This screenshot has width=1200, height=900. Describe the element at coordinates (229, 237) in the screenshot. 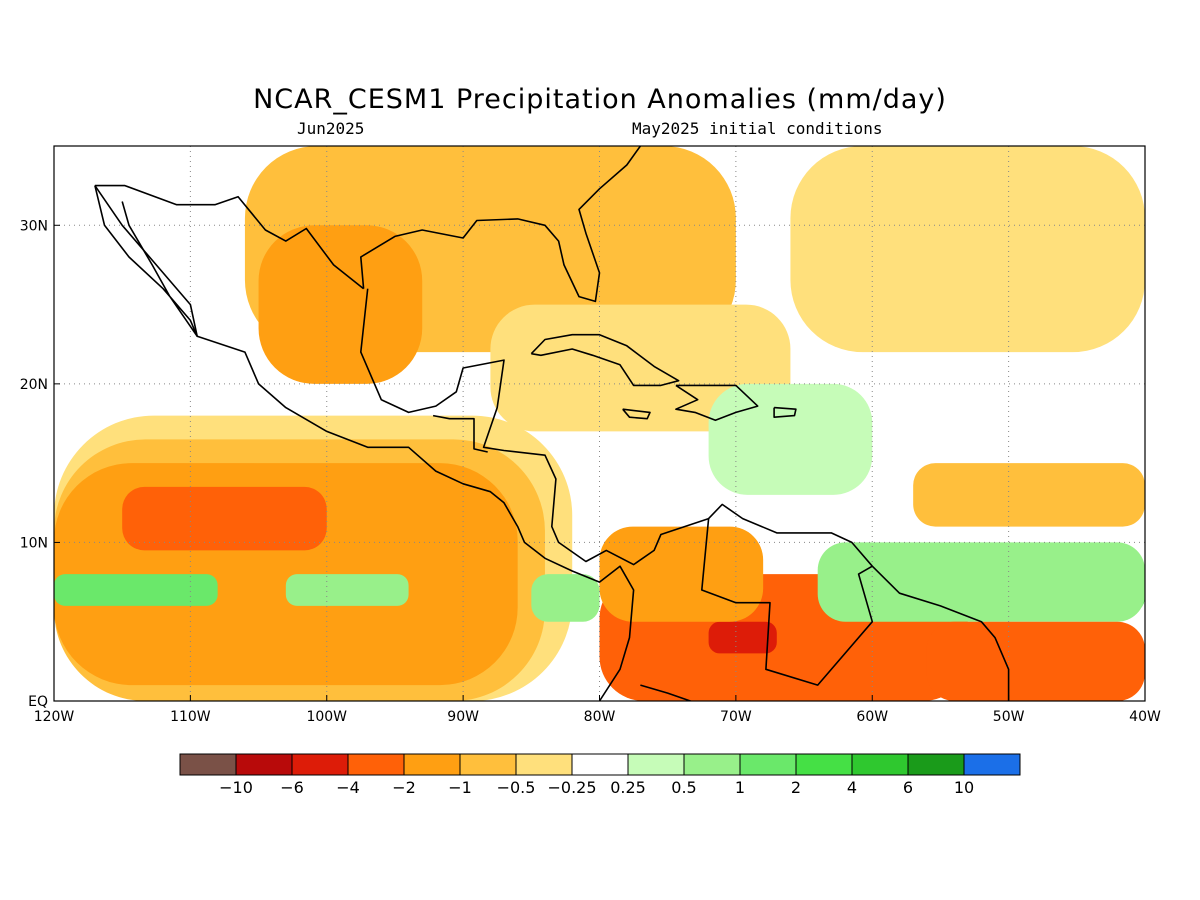

I see `coastline-us-mexico-border` at that location.